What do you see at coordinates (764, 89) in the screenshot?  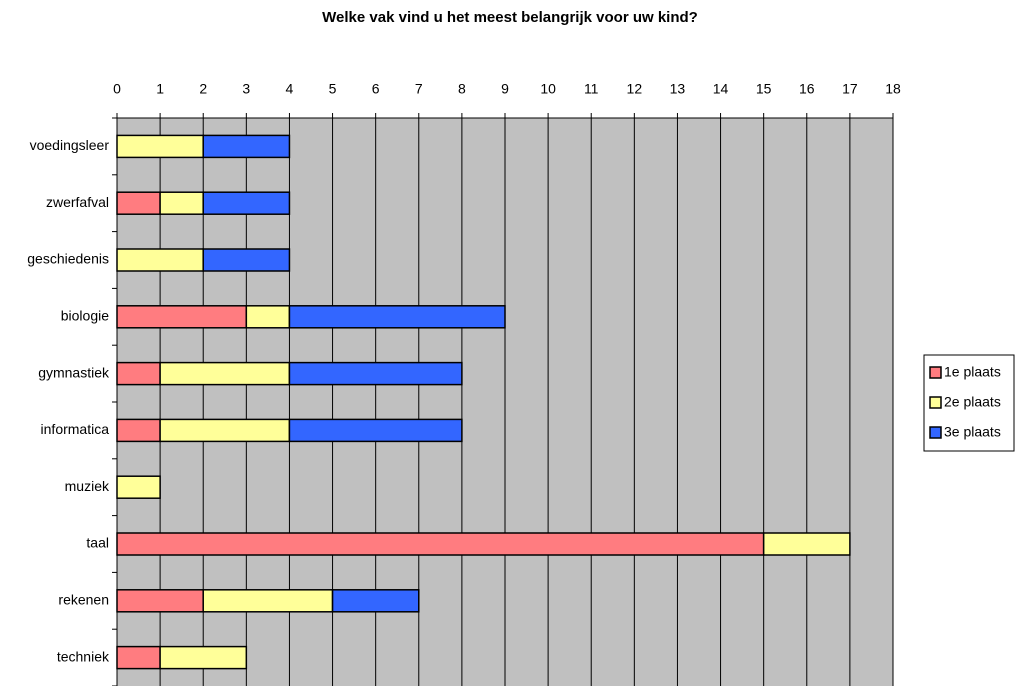 I see `x-tick-label: 15` at bounding box center [764, 89].